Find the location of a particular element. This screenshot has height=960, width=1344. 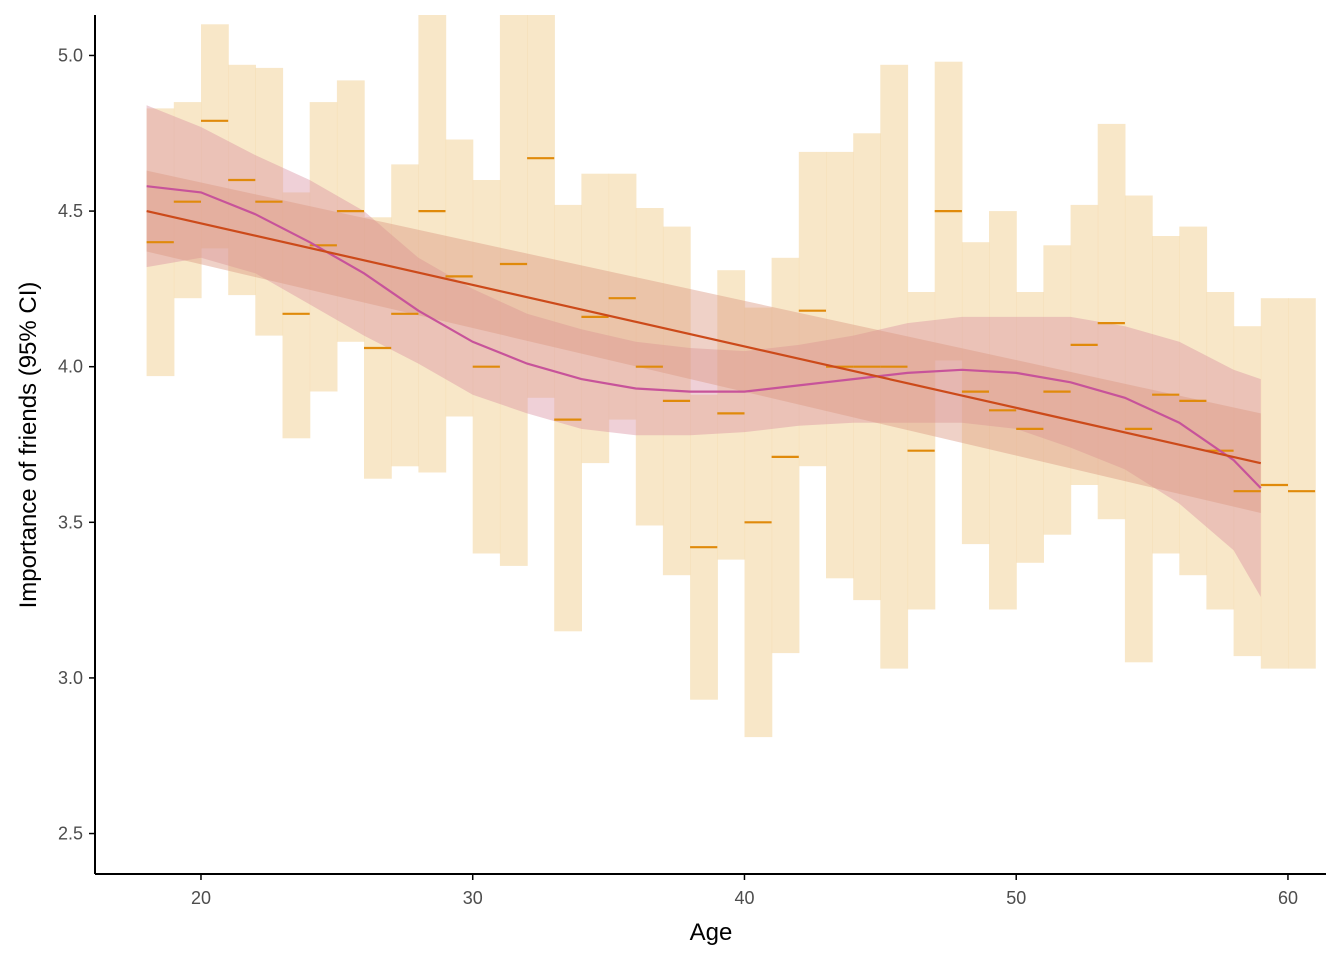

y-axis-title: Importance of friends (95% CI) is located at coordinates (28, 445).